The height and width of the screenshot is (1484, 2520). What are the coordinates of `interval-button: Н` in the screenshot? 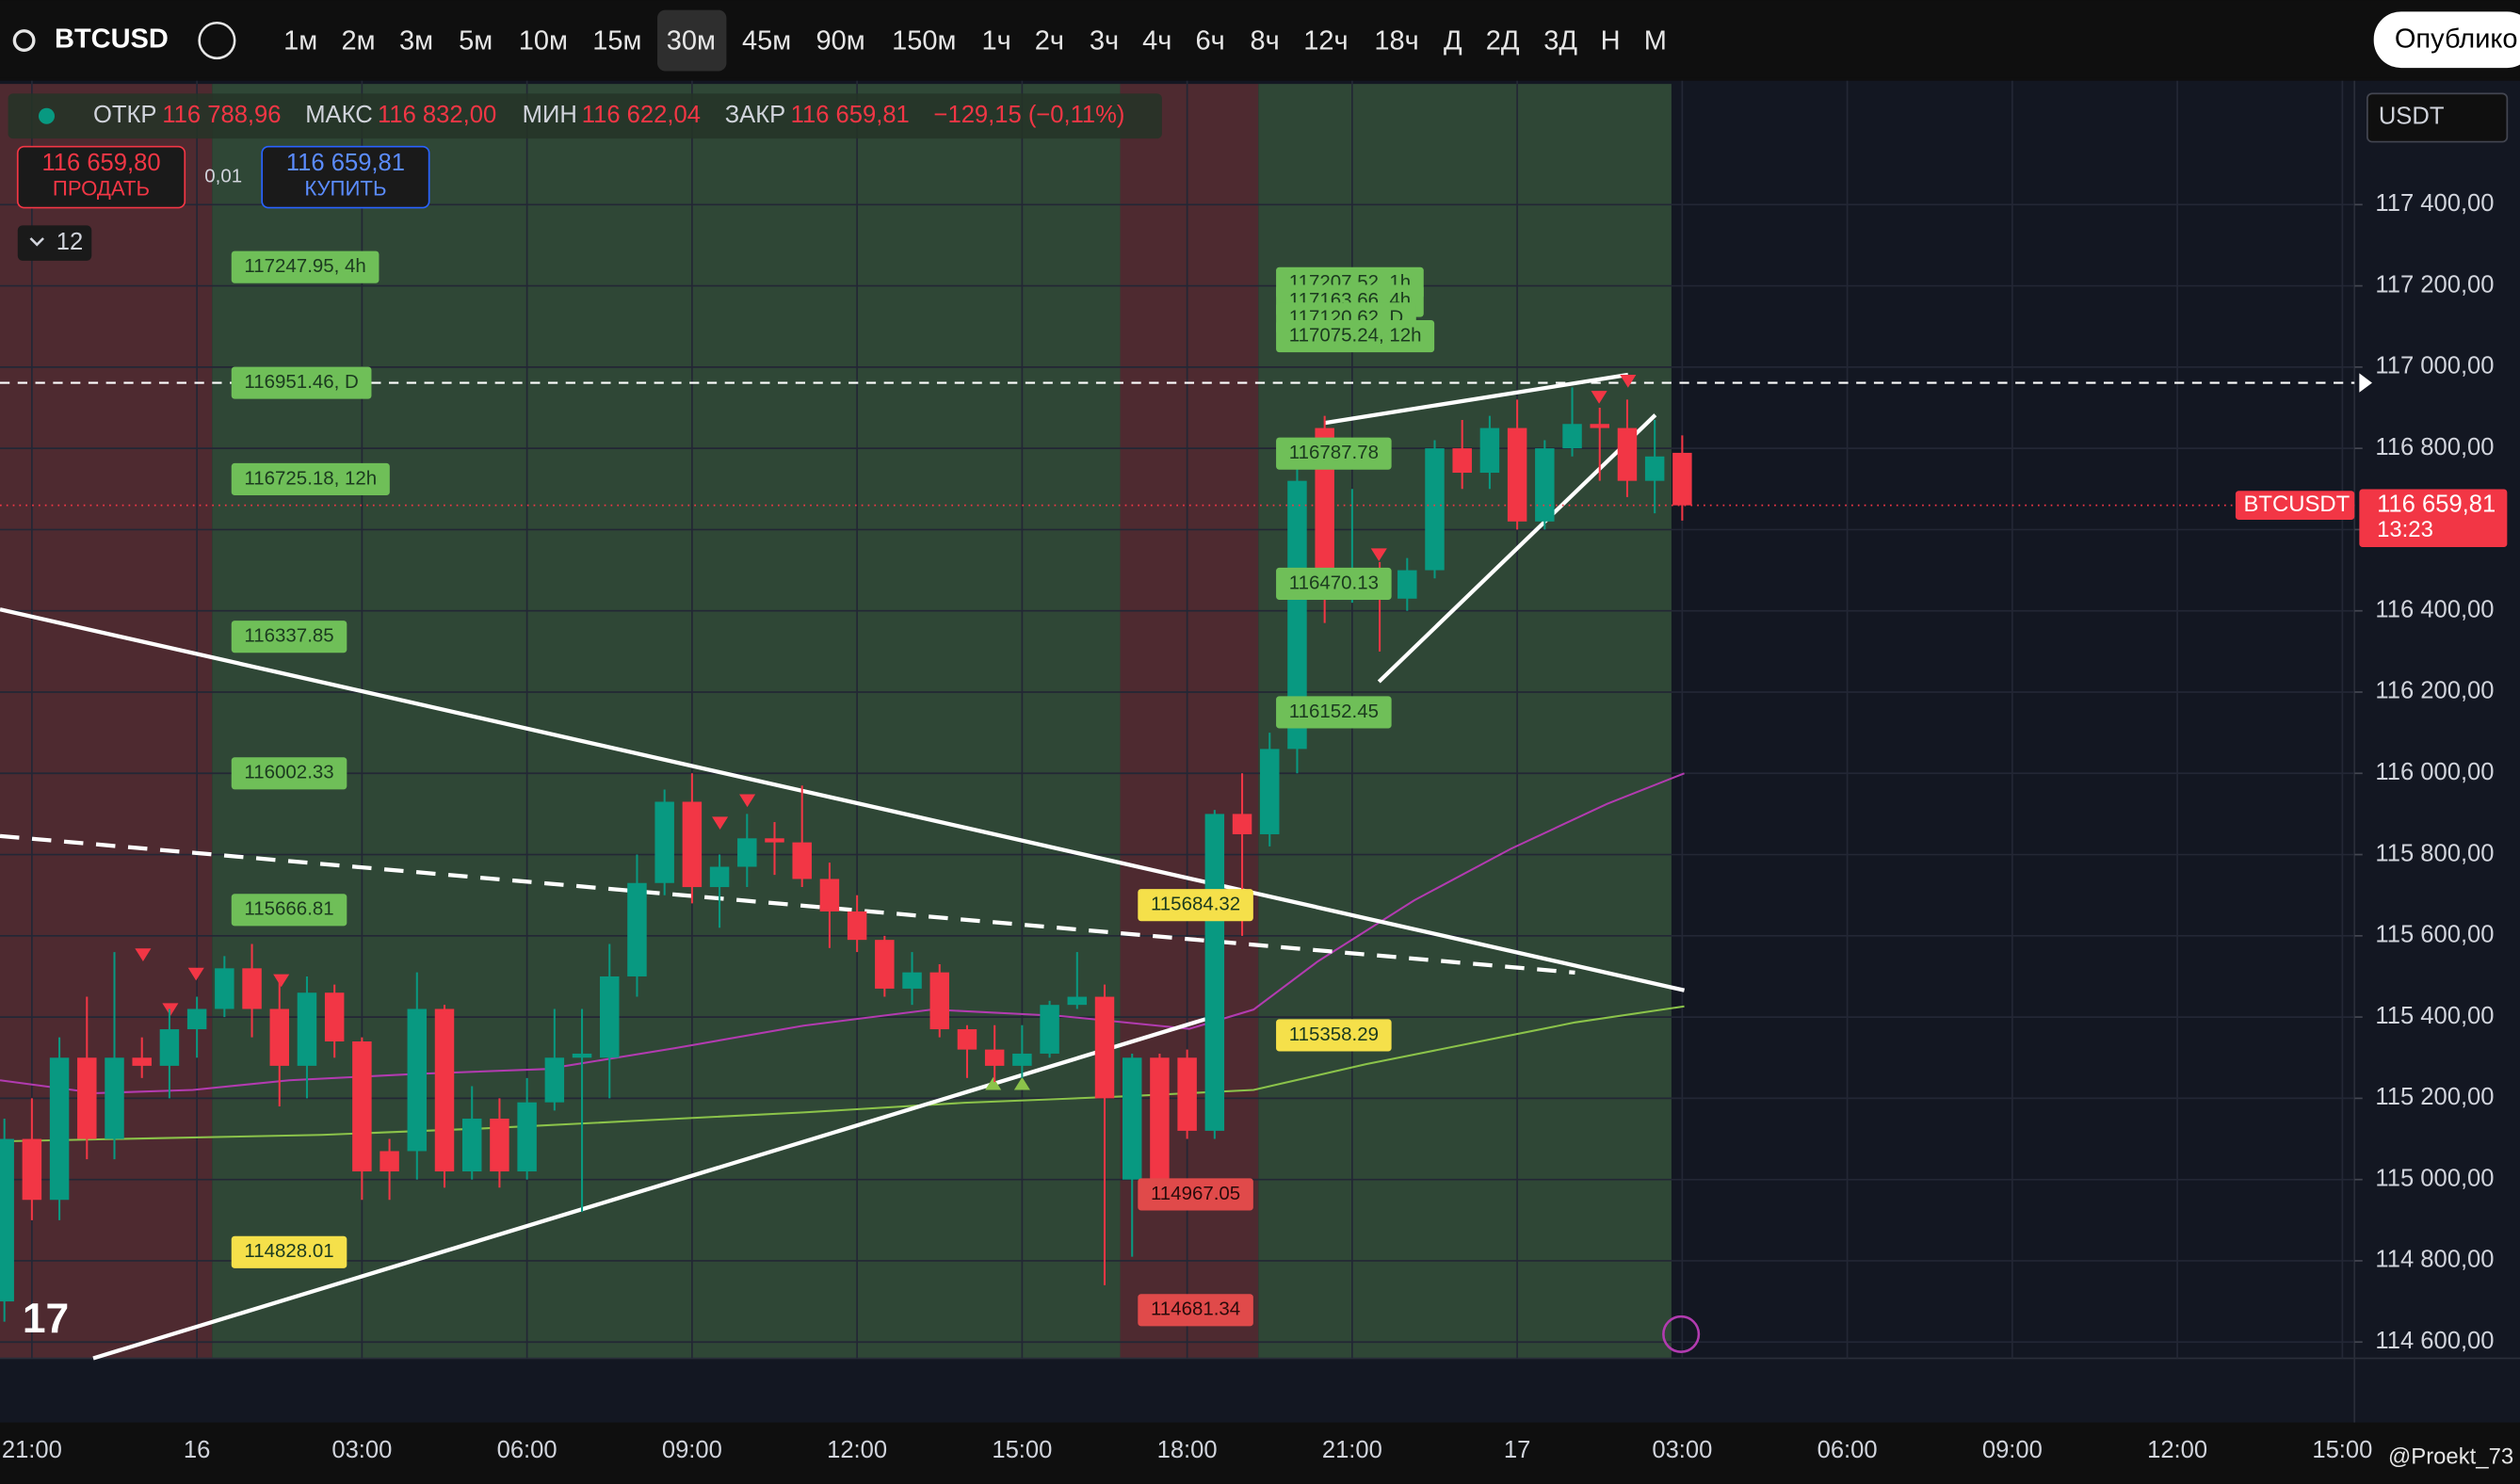 It's located at (1611, 40).